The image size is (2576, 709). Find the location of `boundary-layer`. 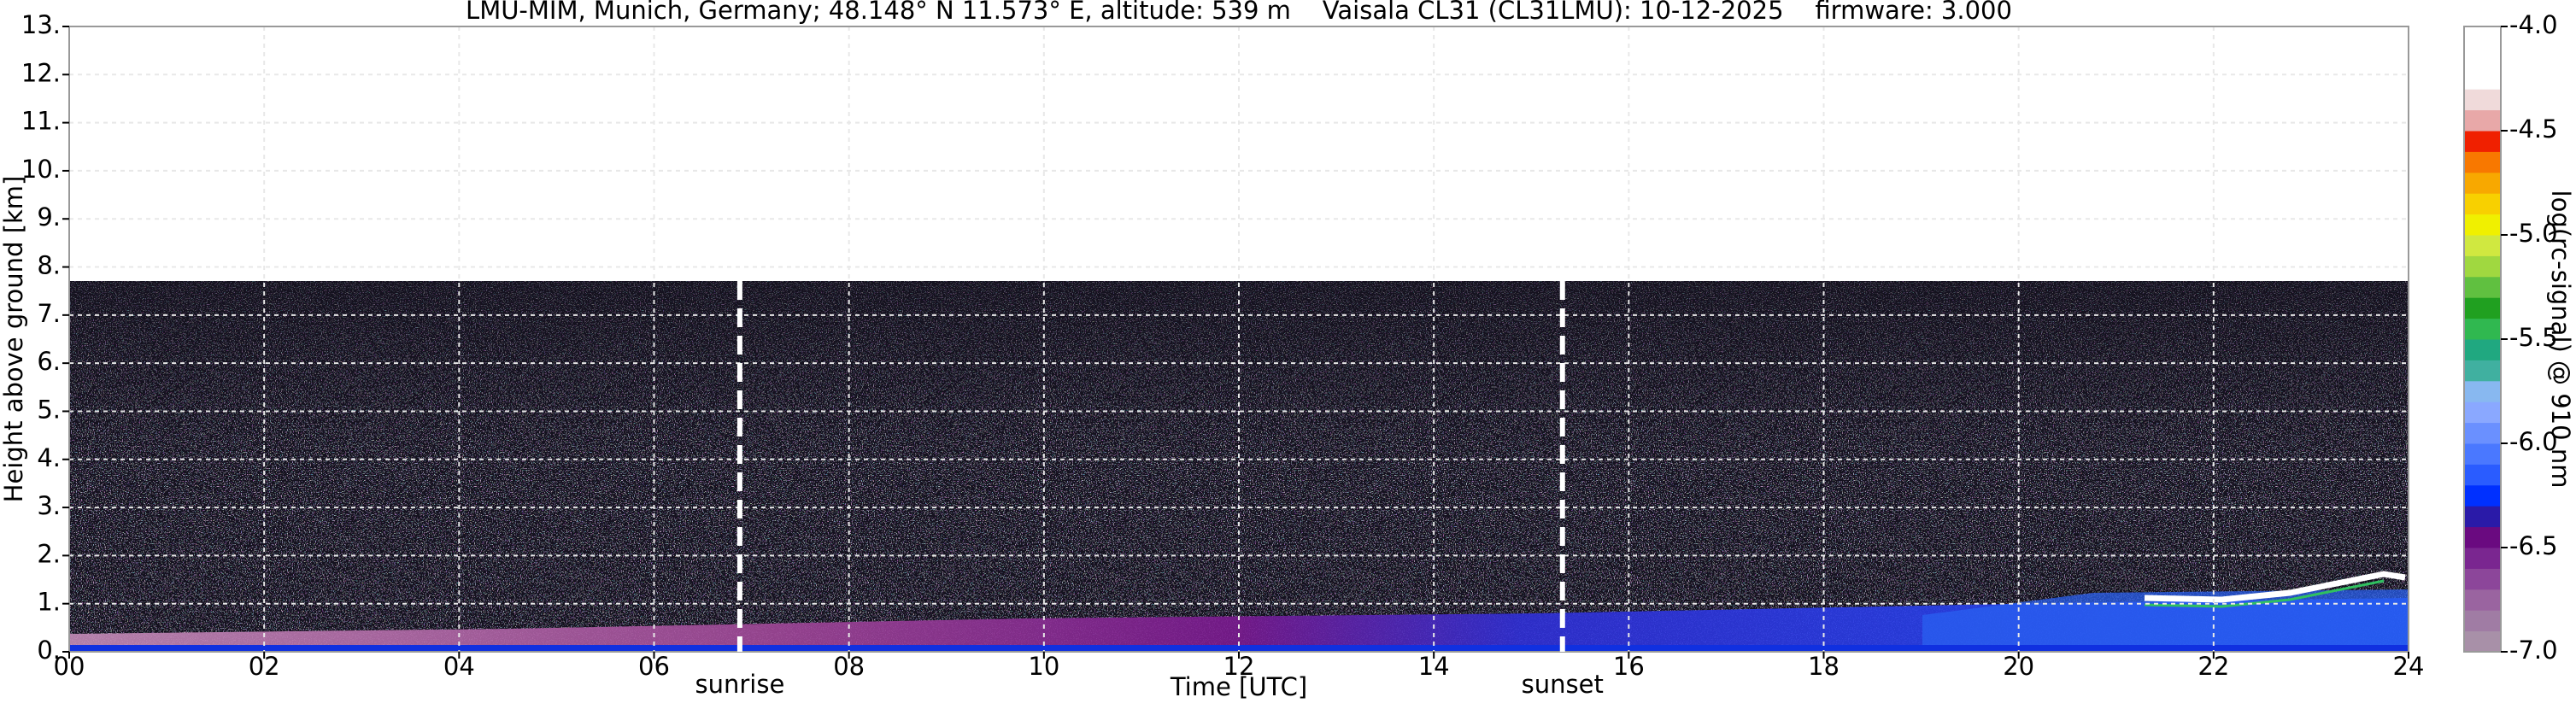

boundary-layer is located at coordinates (2165, 620).